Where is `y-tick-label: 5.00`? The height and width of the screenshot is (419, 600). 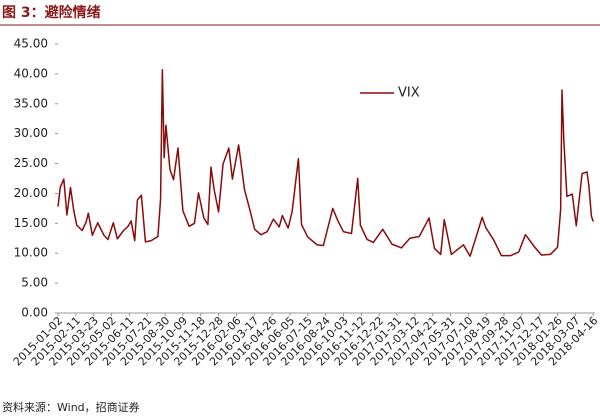 y-tick-label: 5.00 is located at coordinates (34, 283).